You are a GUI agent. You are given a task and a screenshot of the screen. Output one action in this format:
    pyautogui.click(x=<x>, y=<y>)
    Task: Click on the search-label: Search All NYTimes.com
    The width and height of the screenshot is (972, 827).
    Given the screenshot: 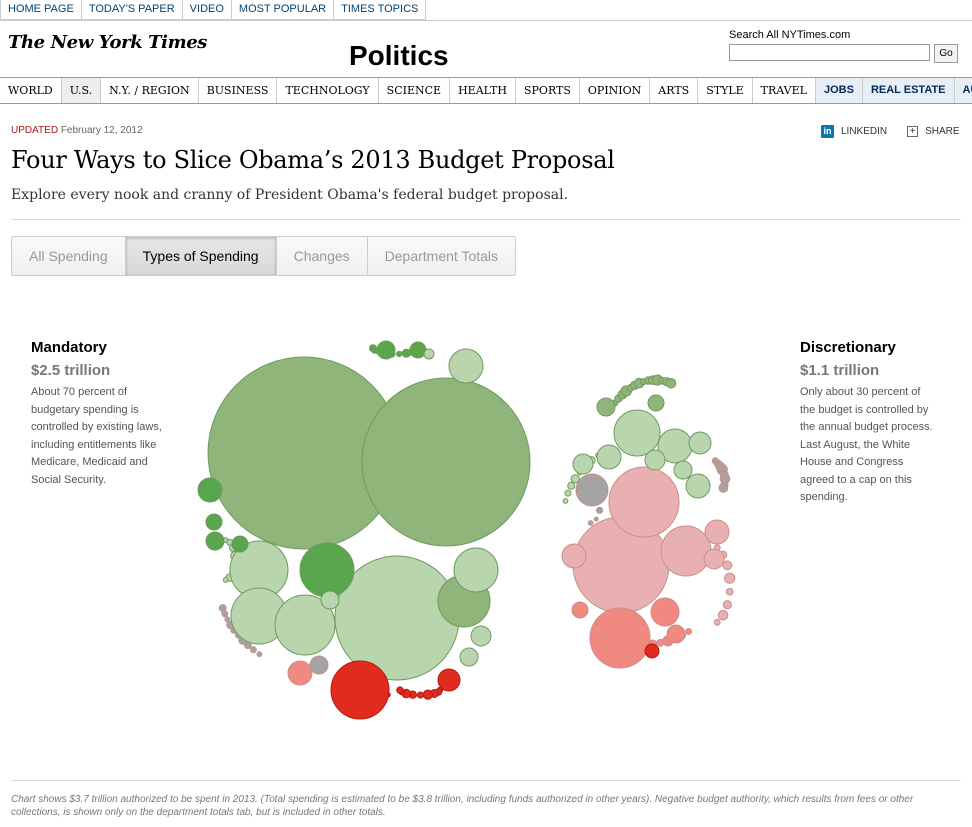 What is the action you would take?
    pyautogui.click(x=790, y=35)
    